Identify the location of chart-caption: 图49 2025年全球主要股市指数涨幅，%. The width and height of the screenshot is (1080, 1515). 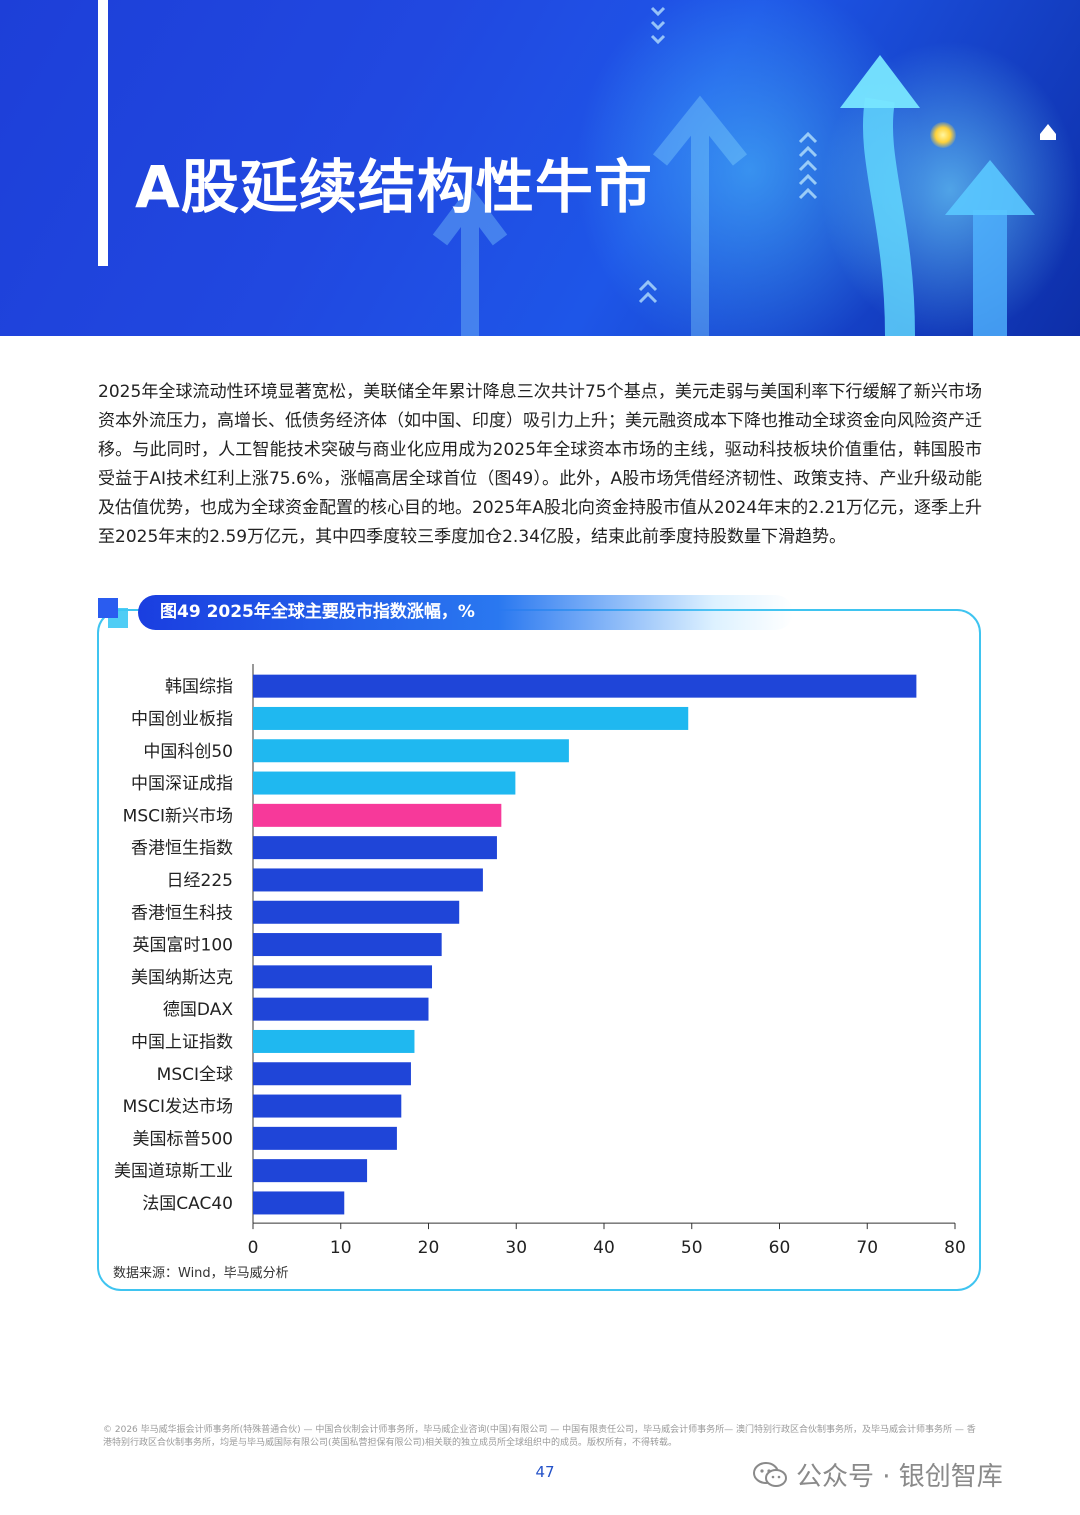
(317, 612).